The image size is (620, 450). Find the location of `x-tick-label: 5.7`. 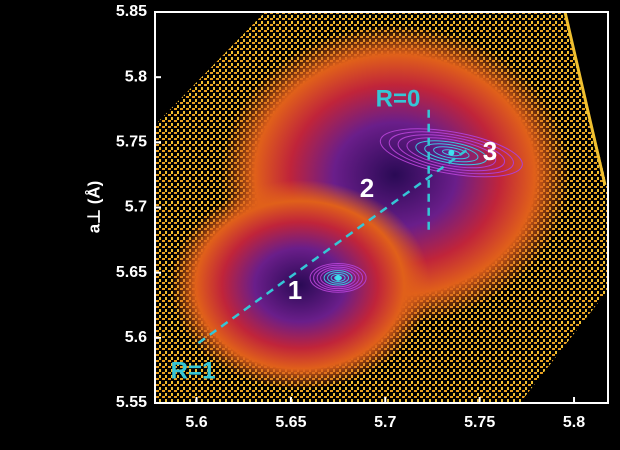

x-tick-label: 5.7 is located at coordinates (385, 422).